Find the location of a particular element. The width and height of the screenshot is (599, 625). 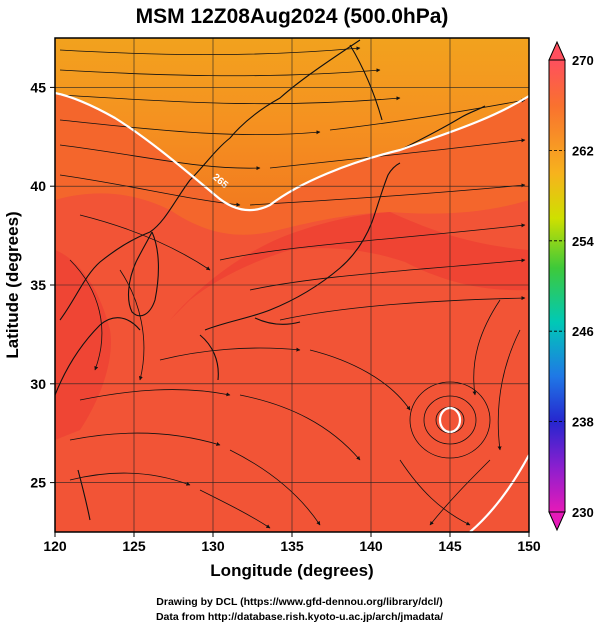

colorbar-ticks: 270 262 254 246 238 230 is located at coordinates (571, 286).